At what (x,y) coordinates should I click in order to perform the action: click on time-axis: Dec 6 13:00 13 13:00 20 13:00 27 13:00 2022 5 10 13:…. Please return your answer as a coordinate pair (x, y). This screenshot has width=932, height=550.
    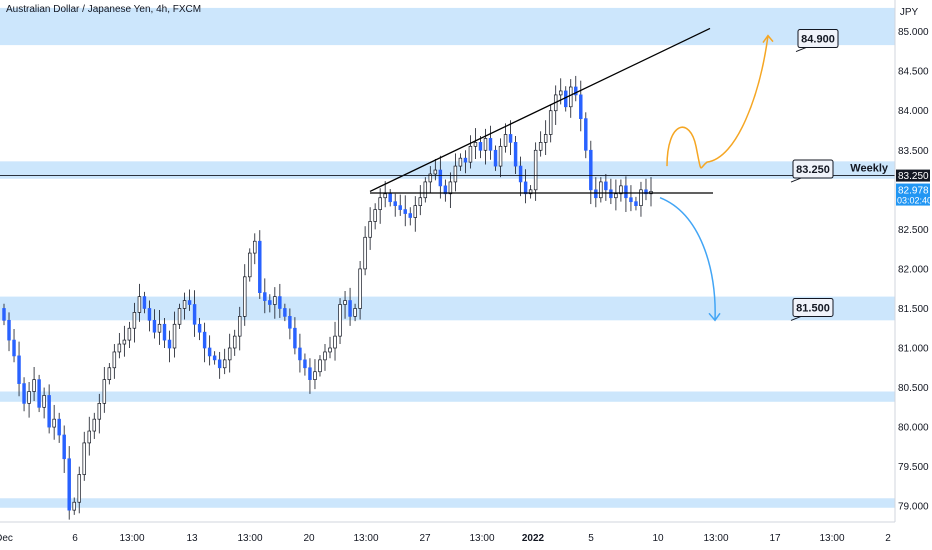
    Looking at the image, I should click on (447, 532).